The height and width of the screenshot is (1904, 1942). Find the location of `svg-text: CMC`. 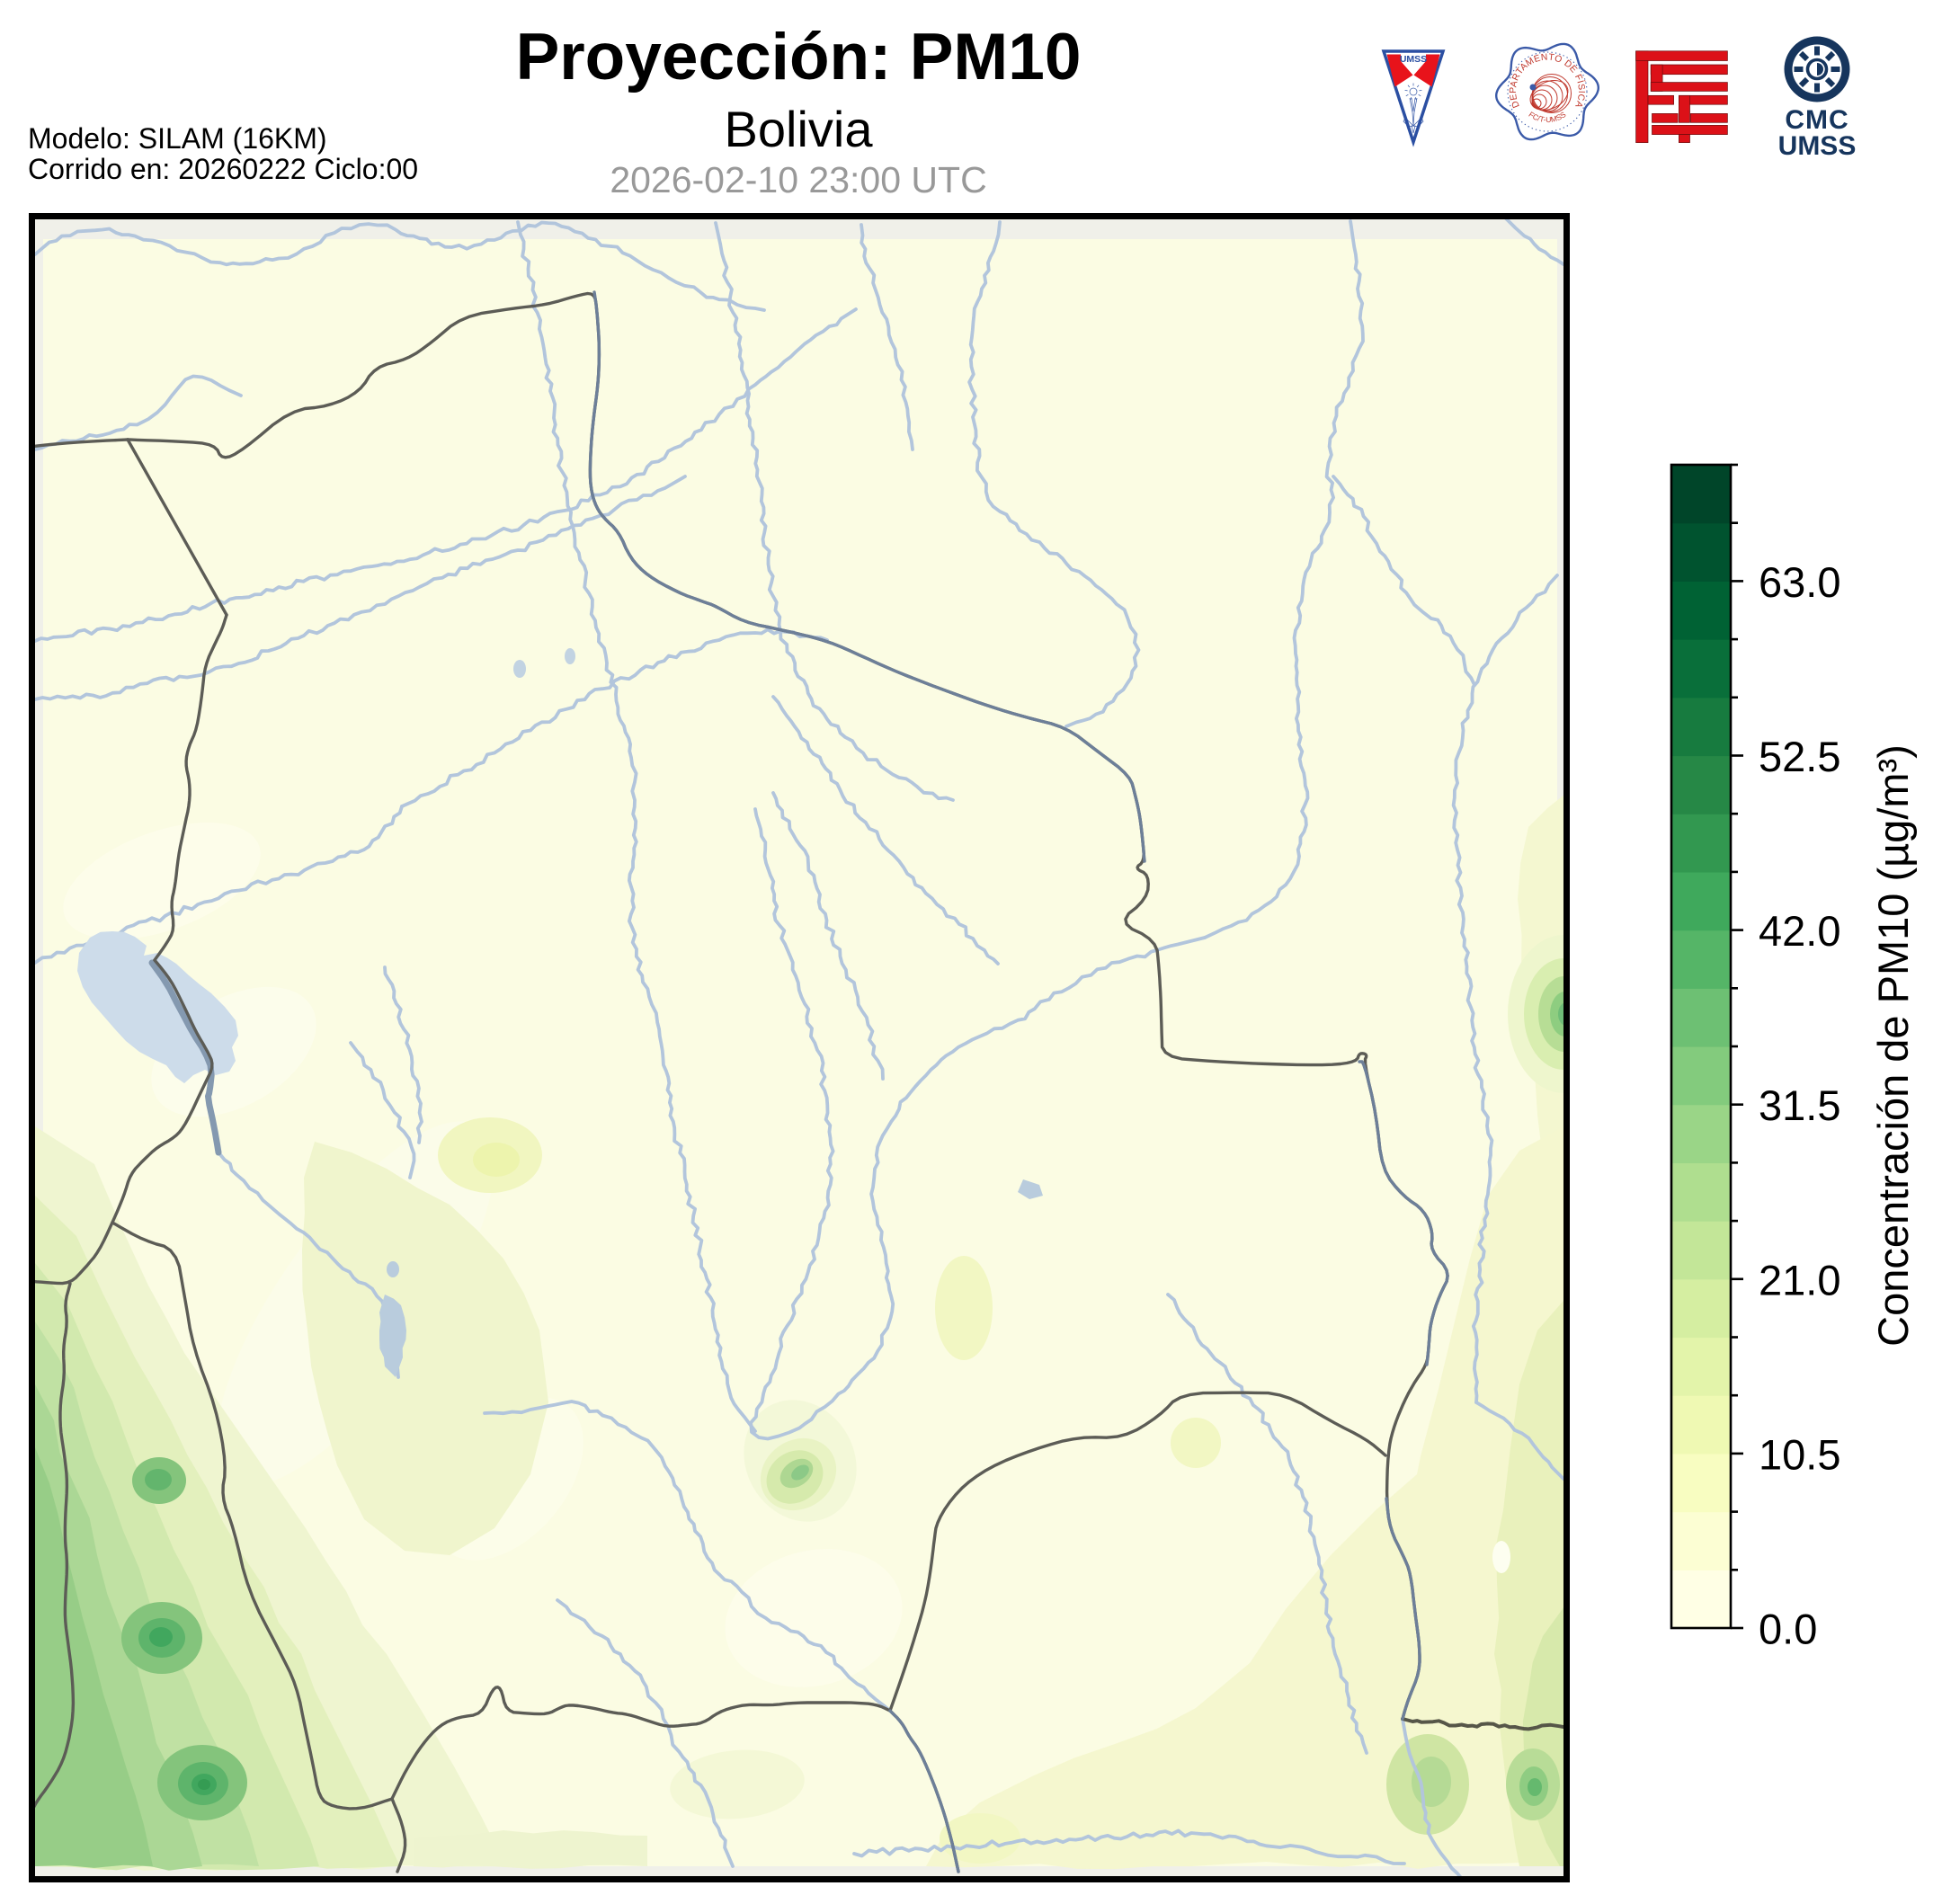

svg-text: CMC is located at coordinates (1816, 120).